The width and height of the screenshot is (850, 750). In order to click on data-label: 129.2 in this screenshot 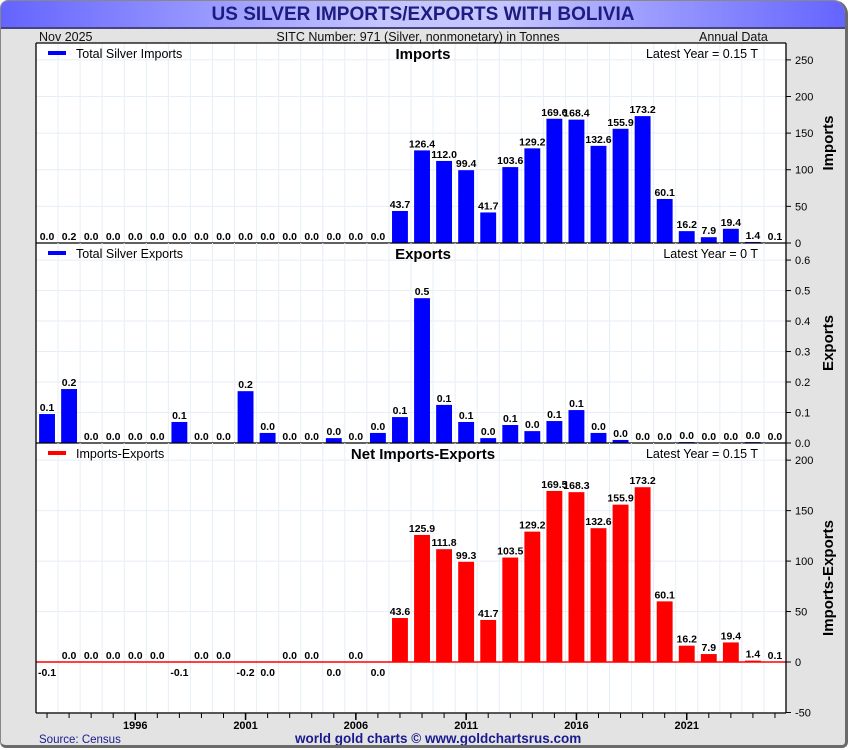, I will do `click(532, 526)`.